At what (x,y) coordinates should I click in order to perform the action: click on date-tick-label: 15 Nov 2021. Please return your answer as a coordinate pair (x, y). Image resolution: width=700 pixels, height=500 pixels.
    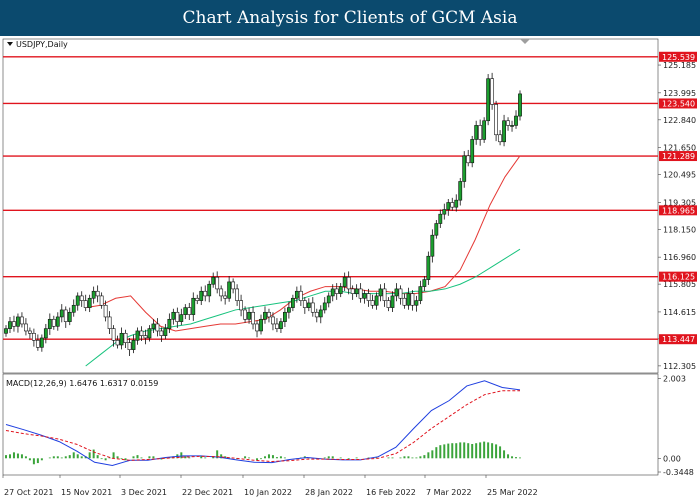
    Looking at the image, I should click on (86, 492).